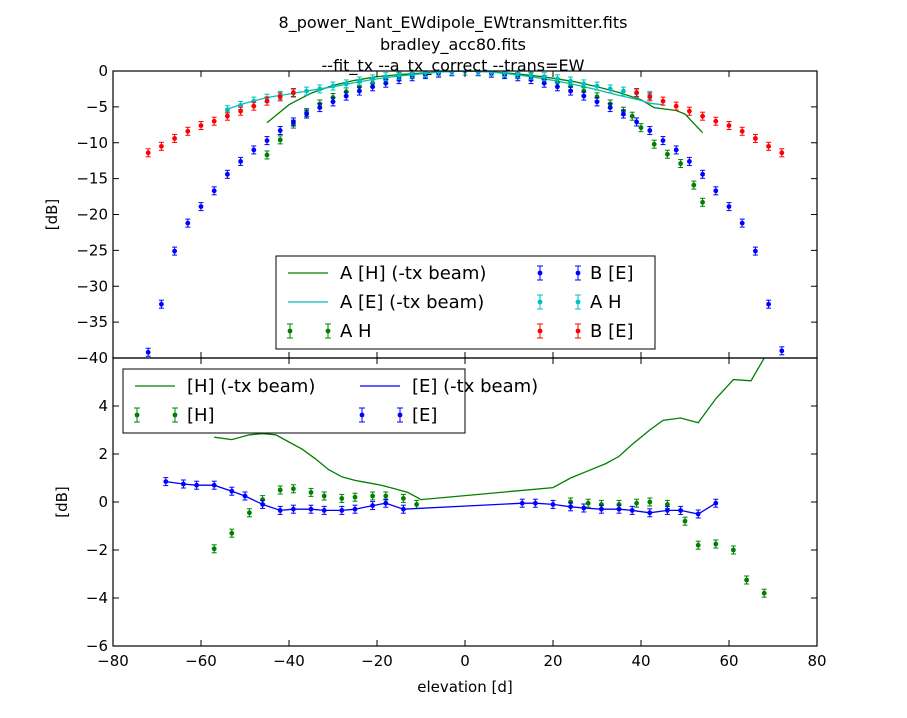  What do you see at coordinates (465, 661) in the screenshot?
I see `x-tick-label: 0` at bounding box center [465, 661].